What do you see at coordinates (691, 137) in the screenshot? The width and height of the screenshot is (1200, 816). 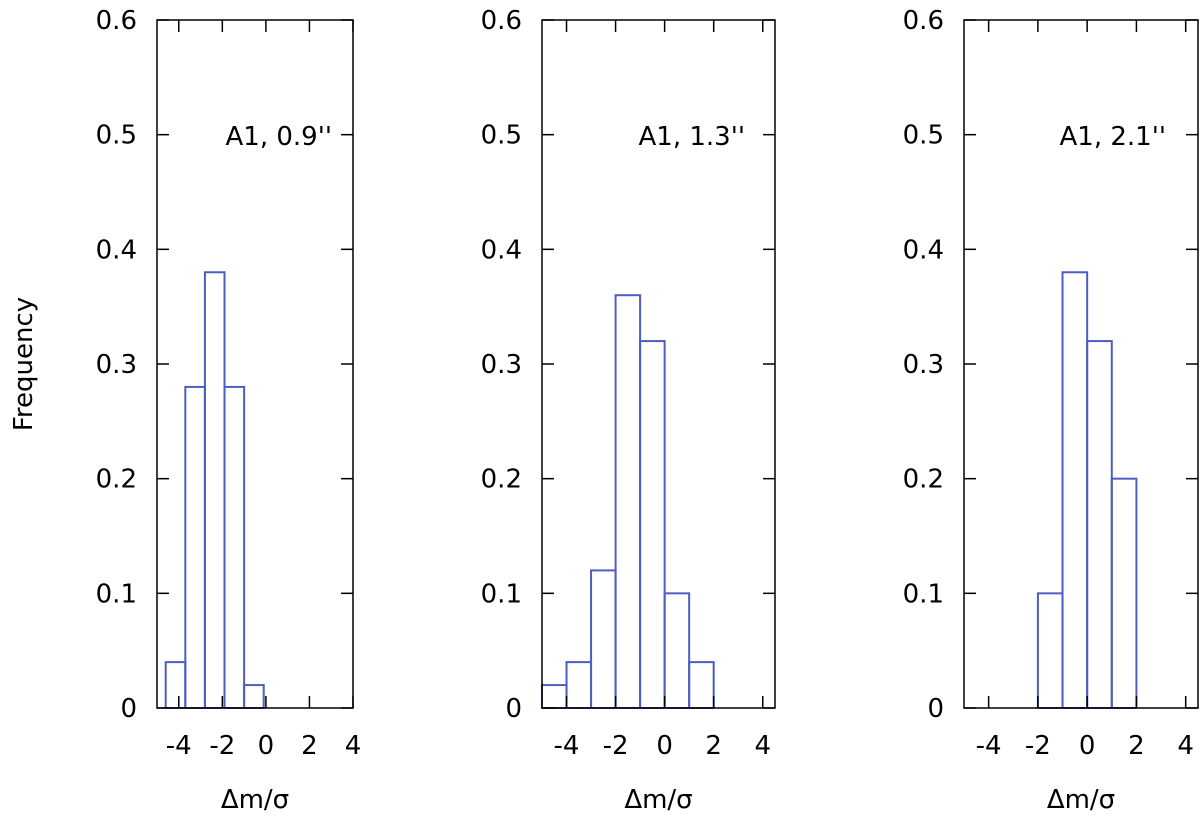 I see `panel-annotation: A1, 1.3''` at bounding box center [691, 137].